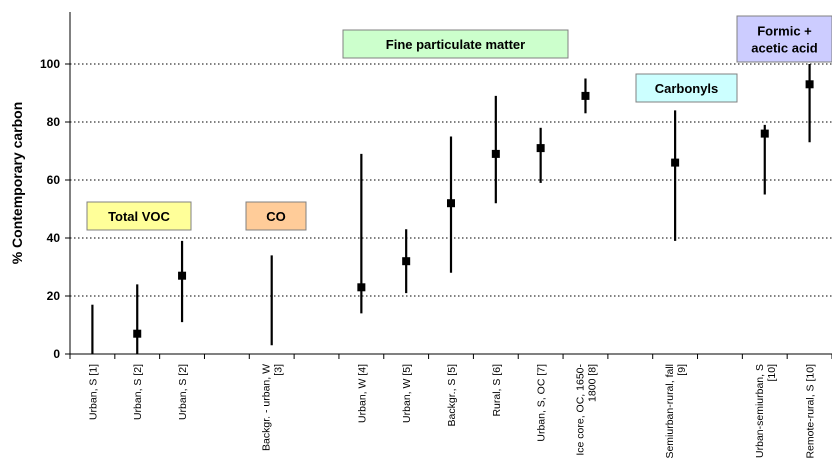  I want to click on x-tick-label-group: Urban, W [4], so click(362, 393).